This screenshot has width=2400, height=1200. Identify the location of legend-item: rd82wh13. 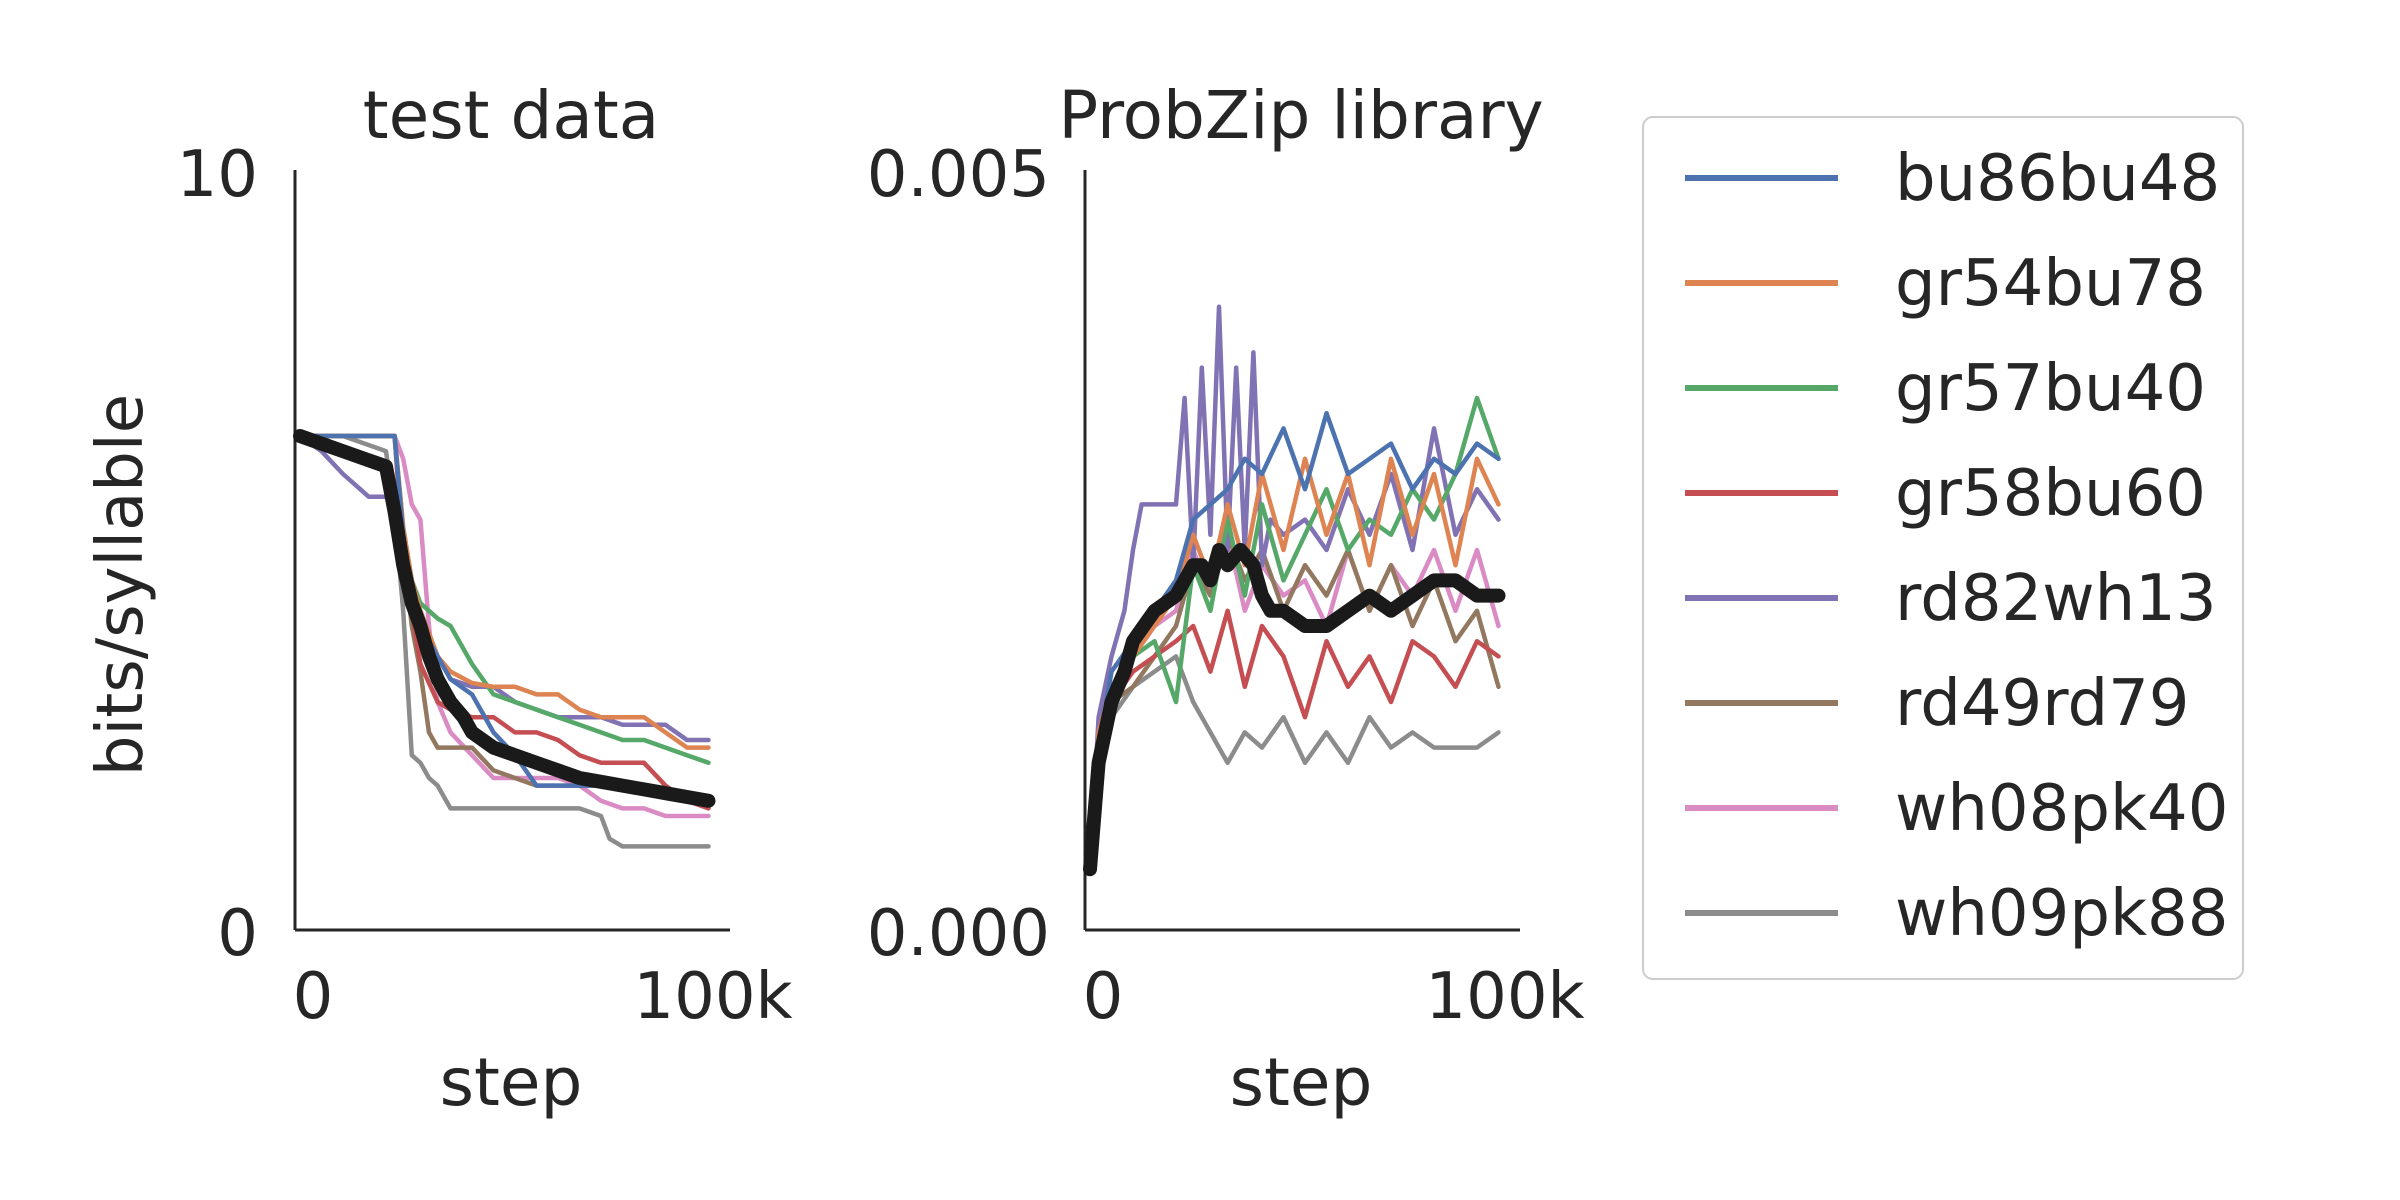
(1951, 599).